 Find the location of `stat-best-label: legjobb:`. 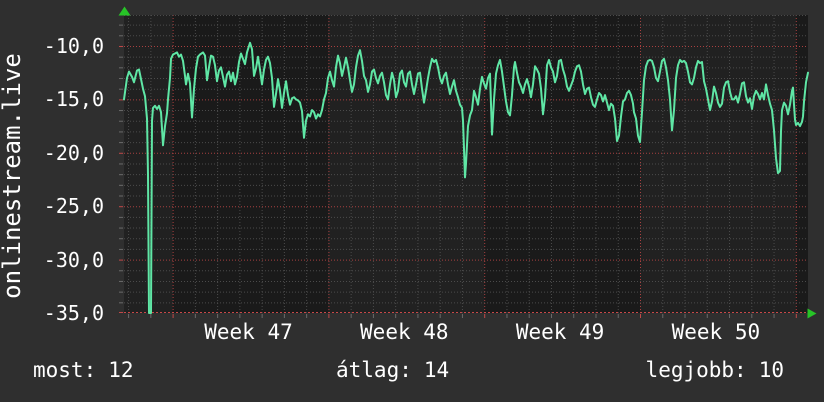

stat-best-label: legjobb: is located at coordinates (696, 370).